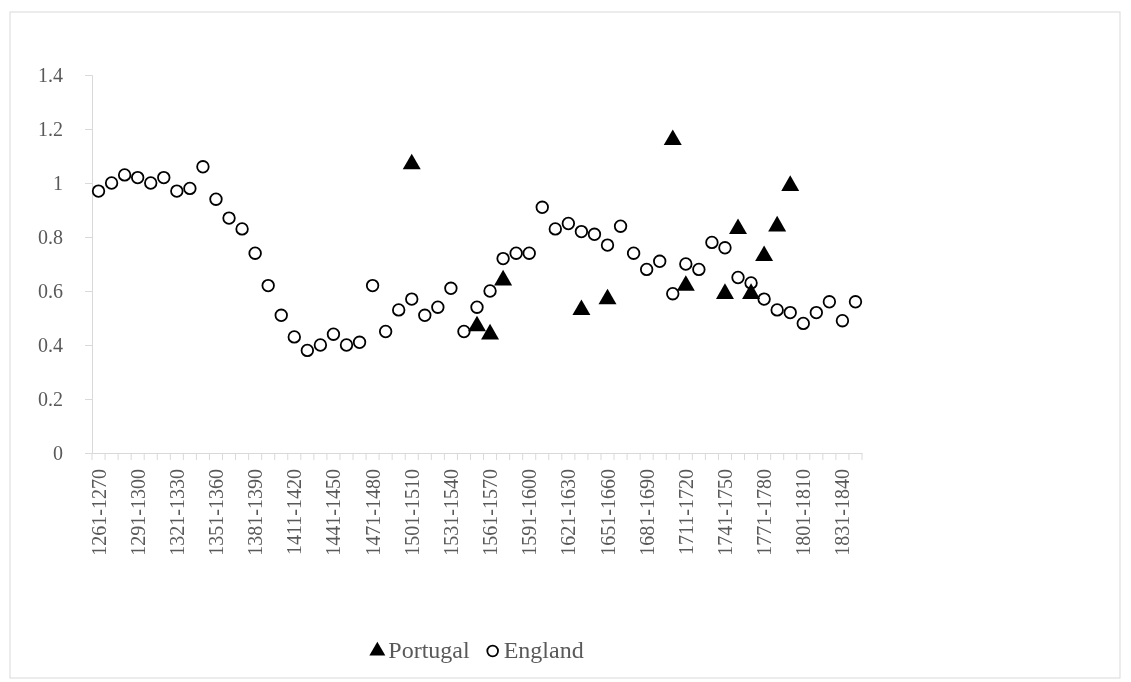 Image resolution: width=1131 pixels, height=682 pixels. What do you see at coordinates (58, 452) in the screenshot?
I see `y-tick-label: 0` at bounding box center [58, 452].